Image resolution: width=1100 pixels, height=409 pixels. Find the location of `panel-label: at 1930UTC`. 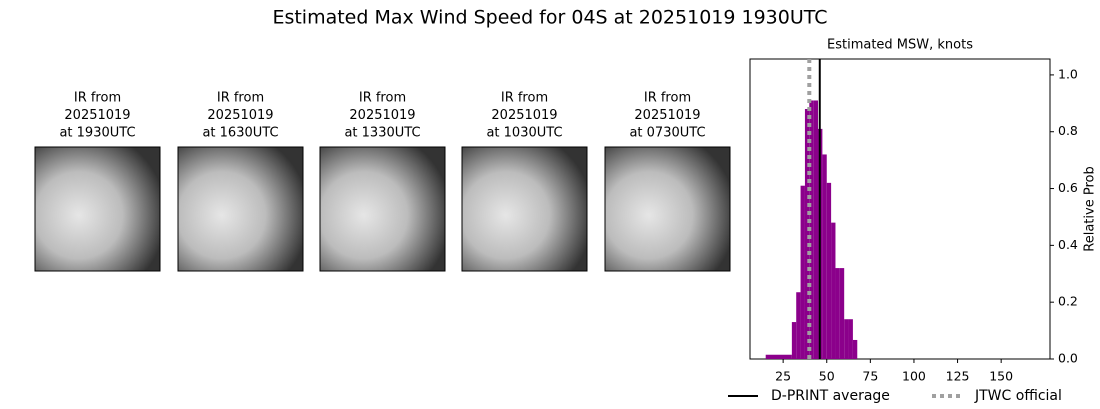

panel-label: at 1930UTC is located at coordinates (97, 133).